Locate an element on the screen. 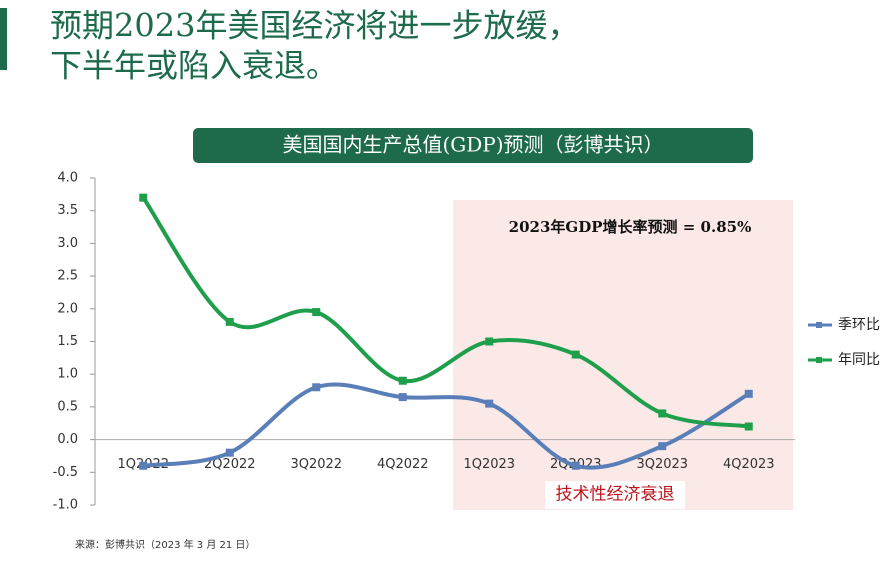 This screenshot has height=568, width=890. y-tick-label: 2.0 is located at coordinates (67, 308).